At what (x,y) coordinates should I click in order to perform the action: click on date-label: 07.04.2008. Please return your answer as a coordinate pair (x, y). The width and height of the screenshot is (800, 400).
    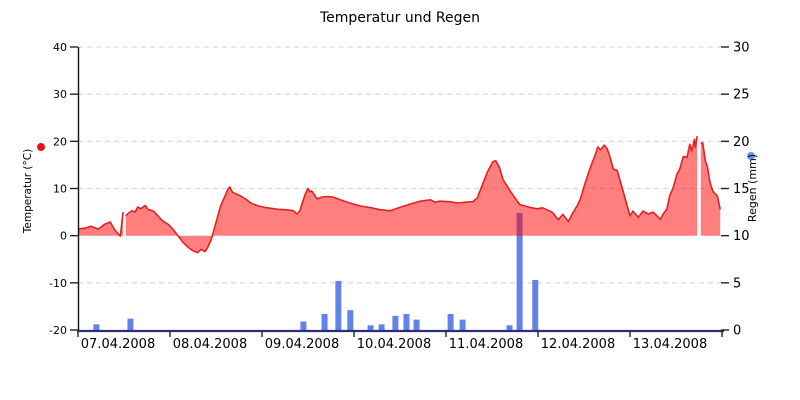
    Looking at the image, I should click on (118, 344).